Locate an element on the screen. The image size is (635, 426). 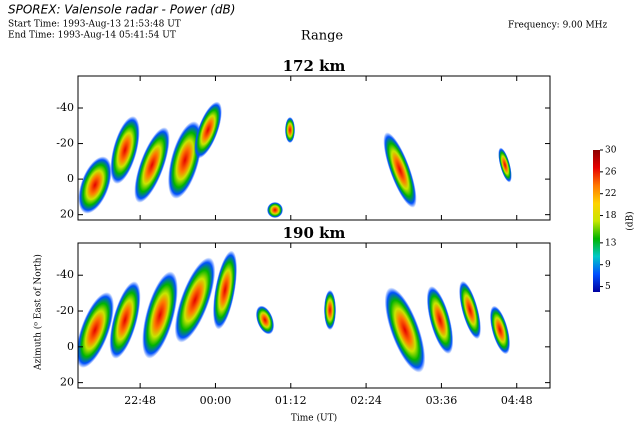
x-tick-label: 03:36 is located at coordinates (442, 400).